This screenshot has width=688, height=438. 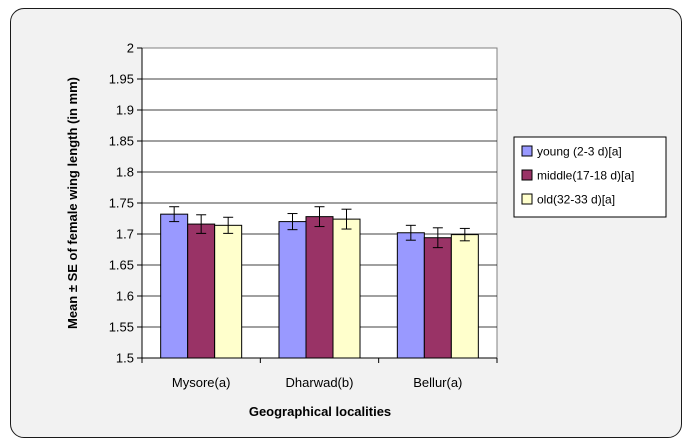 What do you see at coordinates (121, 203) in the screenshot?
I see `y-tick-label: 1.75` at bounding box center [121, 203].